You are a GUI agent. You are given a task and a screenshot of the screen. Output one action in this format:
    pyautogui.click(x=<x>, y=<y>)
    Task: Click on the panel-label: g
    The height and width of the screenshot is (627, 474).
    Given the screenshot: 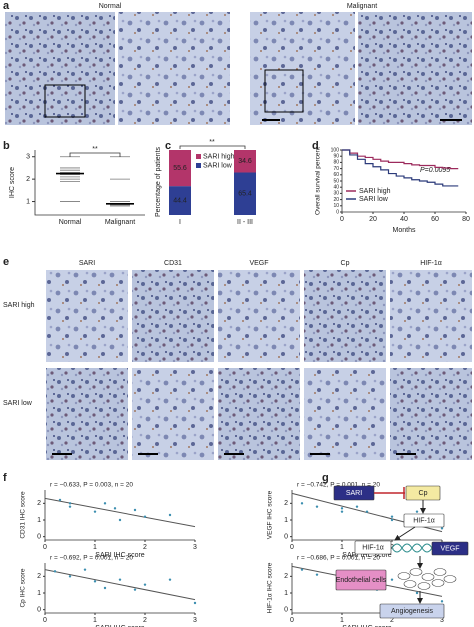 What is the action you would take?
    pyautogui.click(x=325, y=478)
    